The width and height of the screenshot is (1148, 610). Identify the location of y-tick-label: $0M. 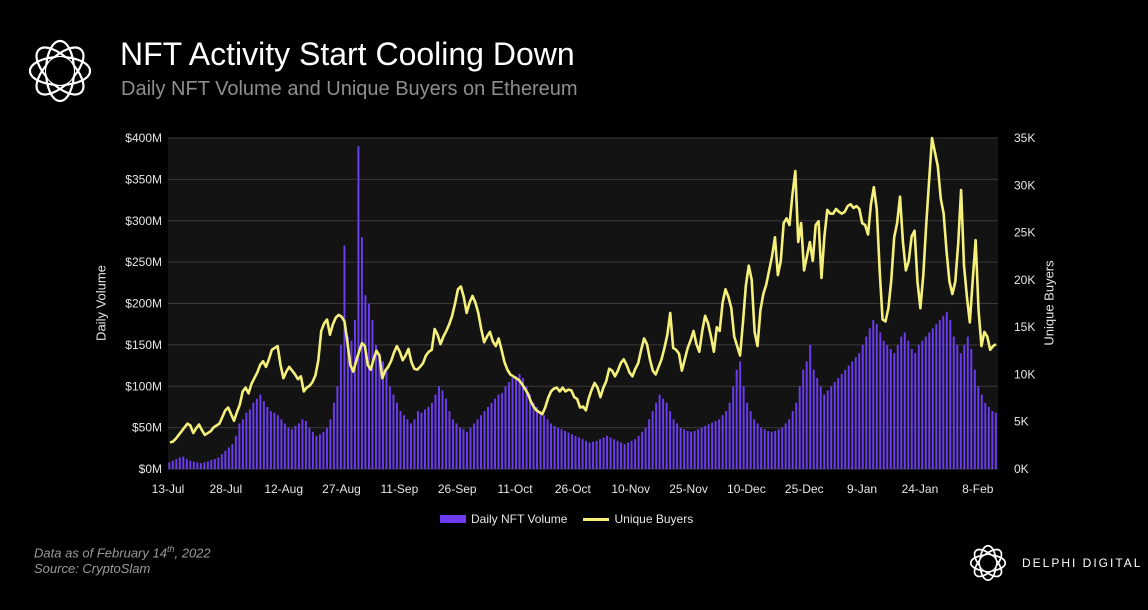
(150, 469).